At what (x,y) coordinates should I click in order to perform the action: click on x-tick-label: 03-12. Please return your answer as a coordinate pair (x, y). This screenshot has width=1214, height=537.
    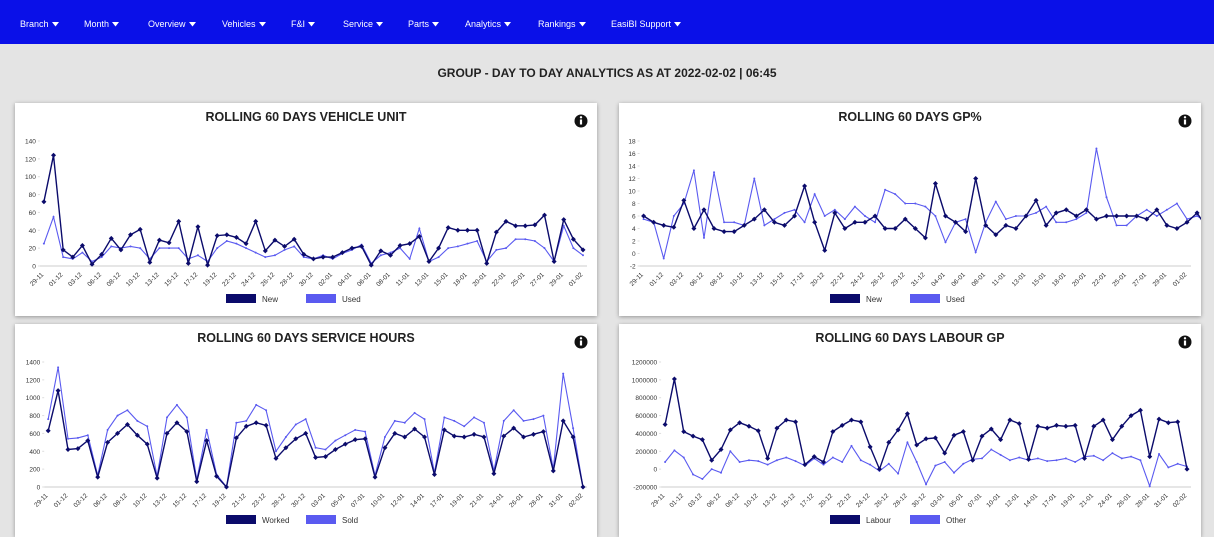
    Looking at the image, I should click on (81, 500).